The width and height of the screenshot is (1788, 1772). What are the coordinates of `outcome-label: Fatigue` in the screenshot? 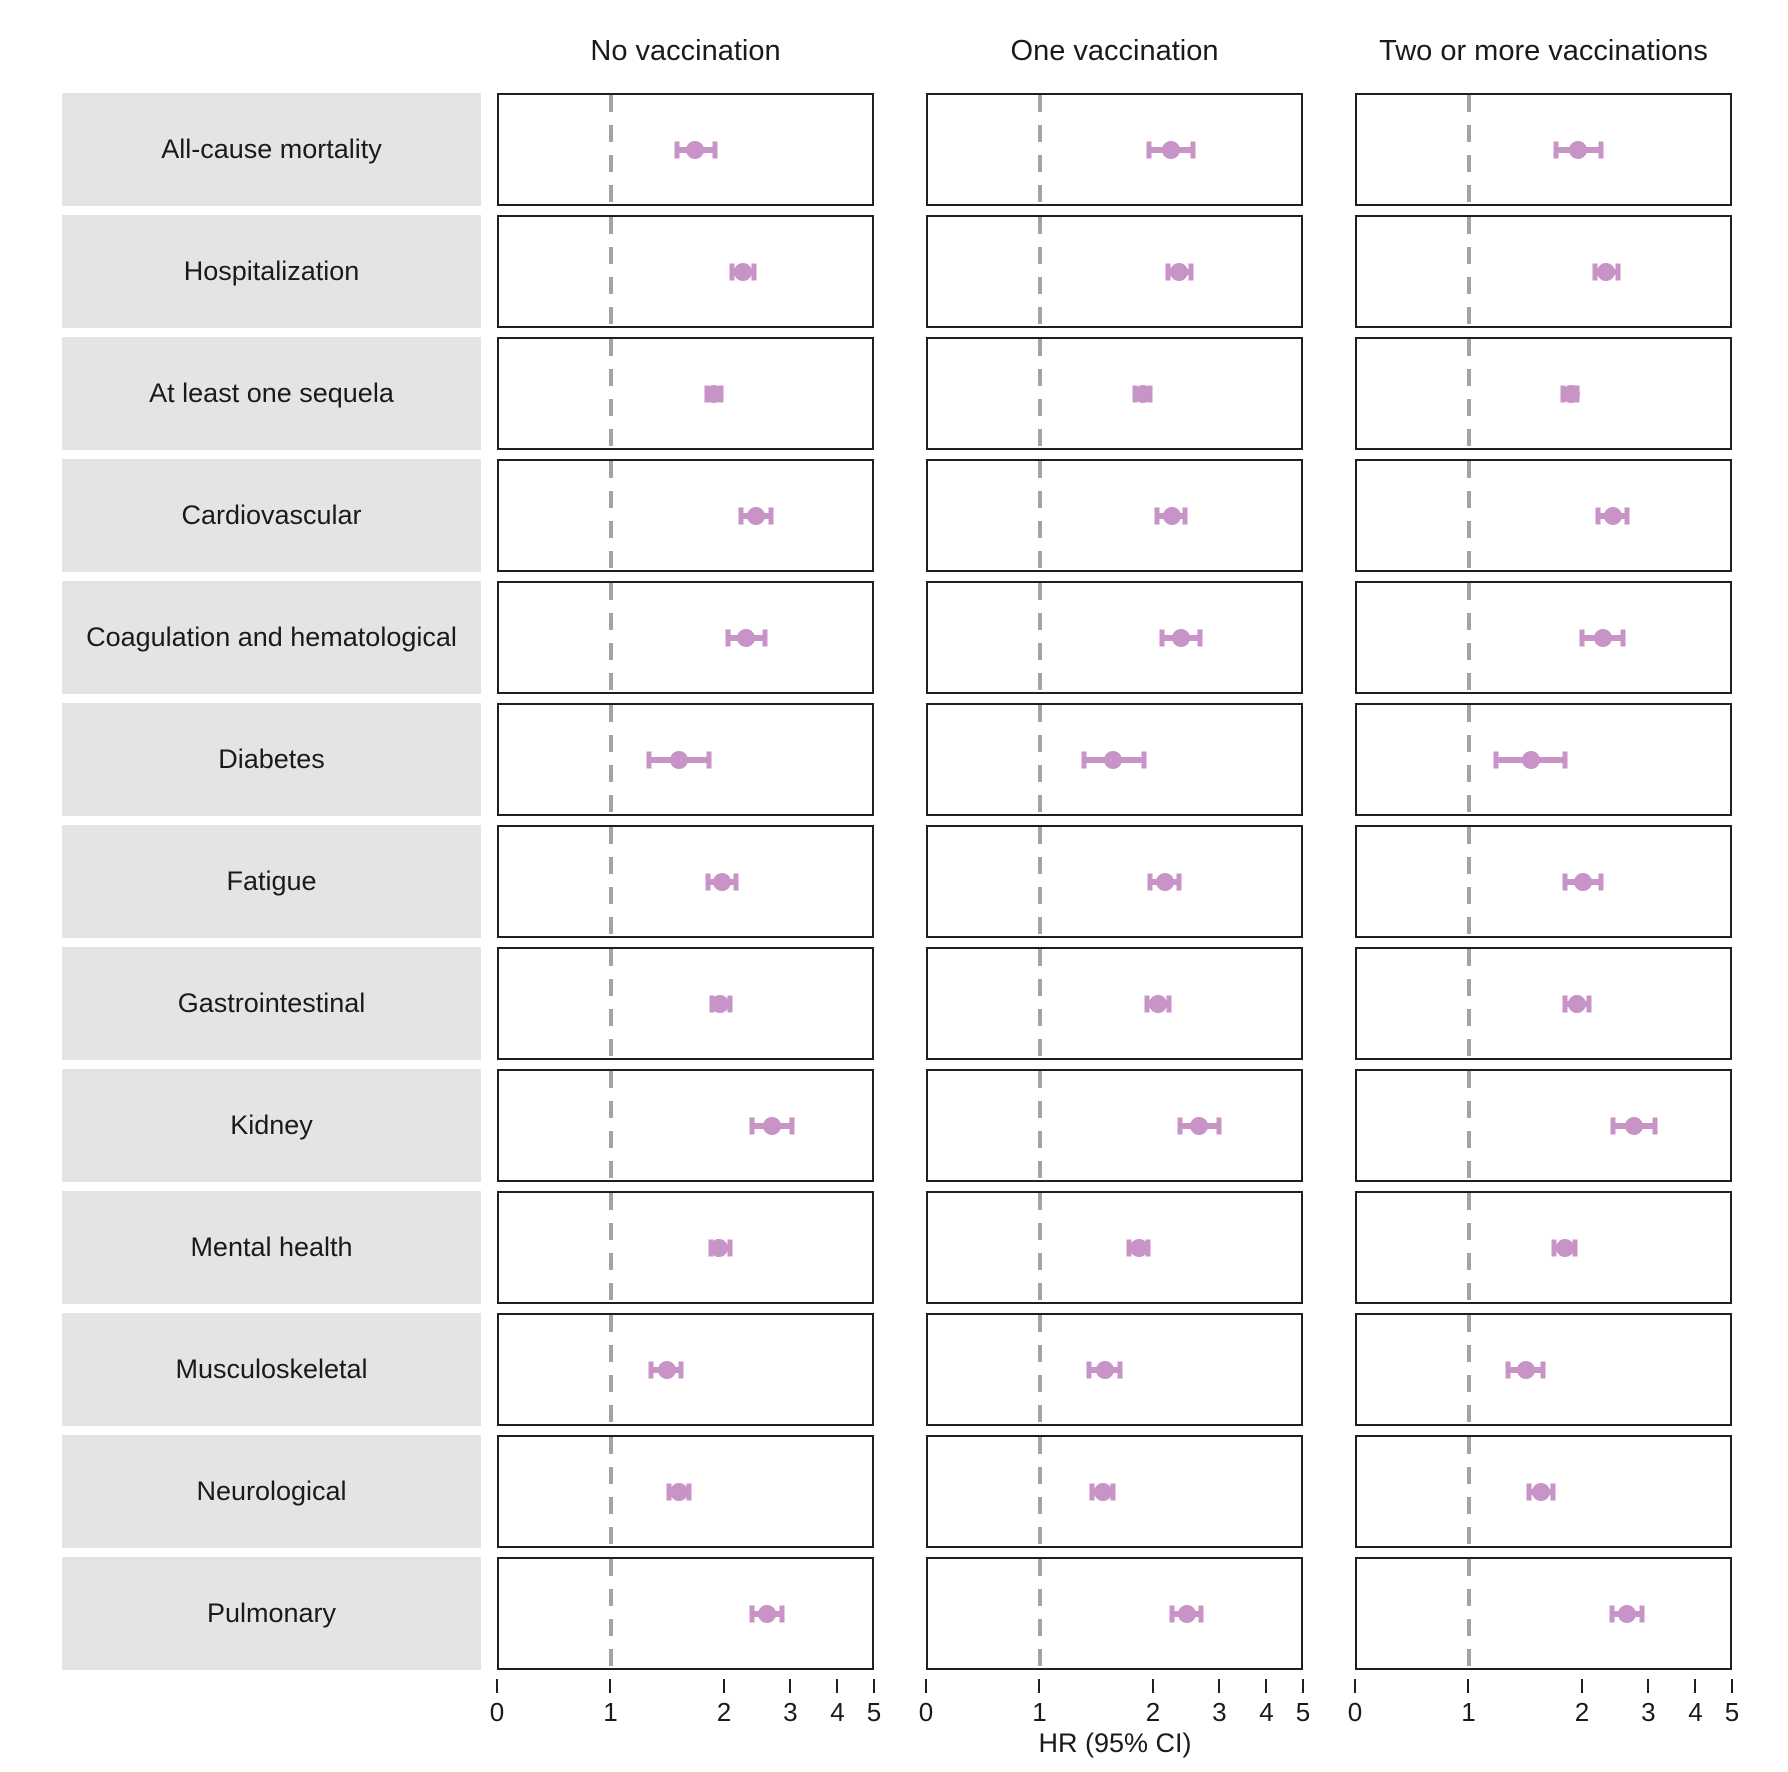 It's located at (271, 881).